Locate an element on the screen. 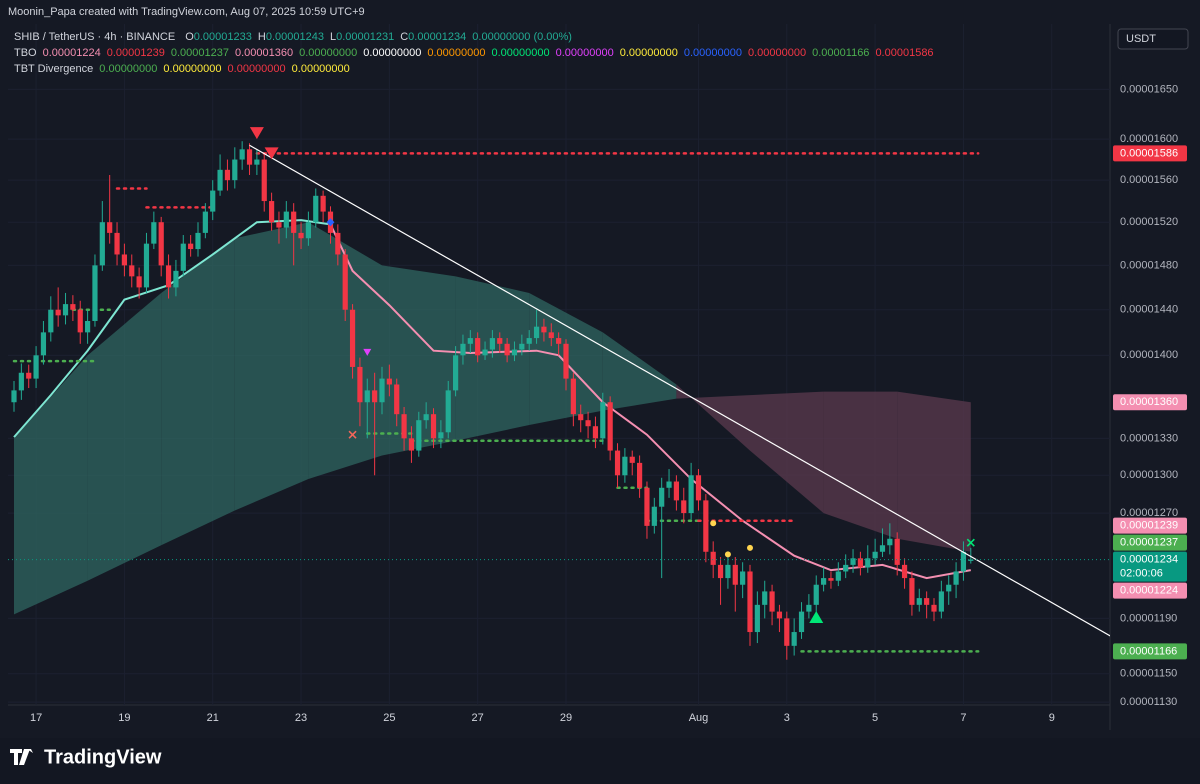 The width and height of the screenshot is (1200, 784). brand-name: TradingView is located at coordinates (103, 757).